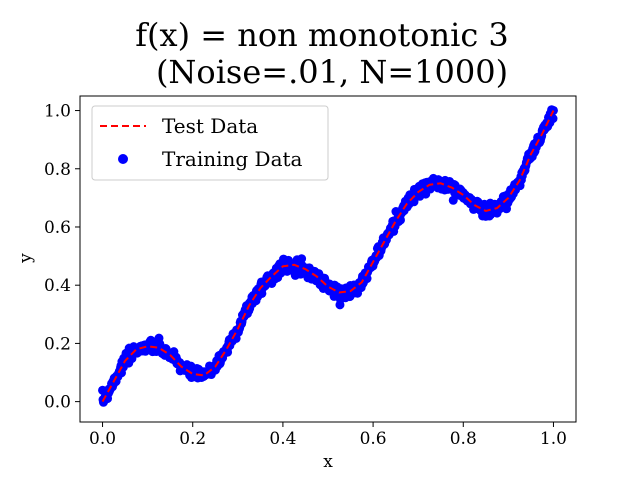 The height and width of the screenshot is (480, 640). I want to click on y-axis-label: y, so click(26, 258).